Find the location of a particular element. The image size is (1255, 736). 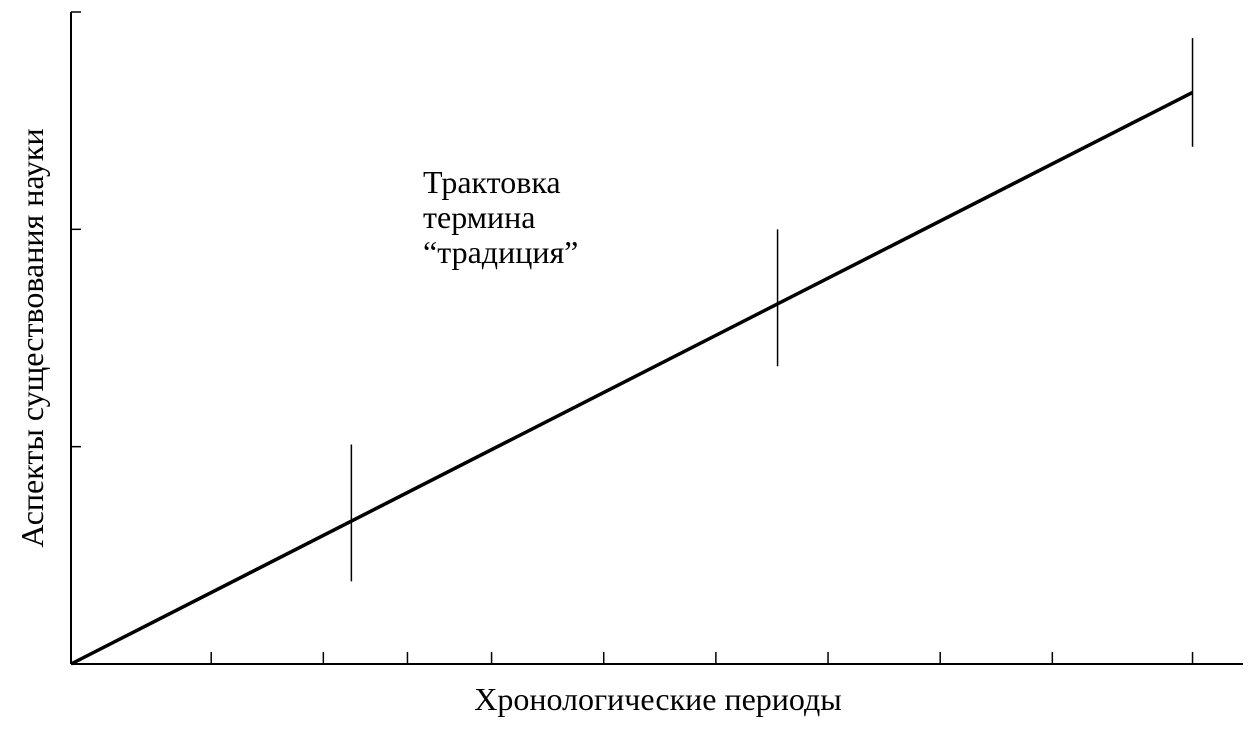

annotation-line-2: термина is located at coordinates (479, 217).